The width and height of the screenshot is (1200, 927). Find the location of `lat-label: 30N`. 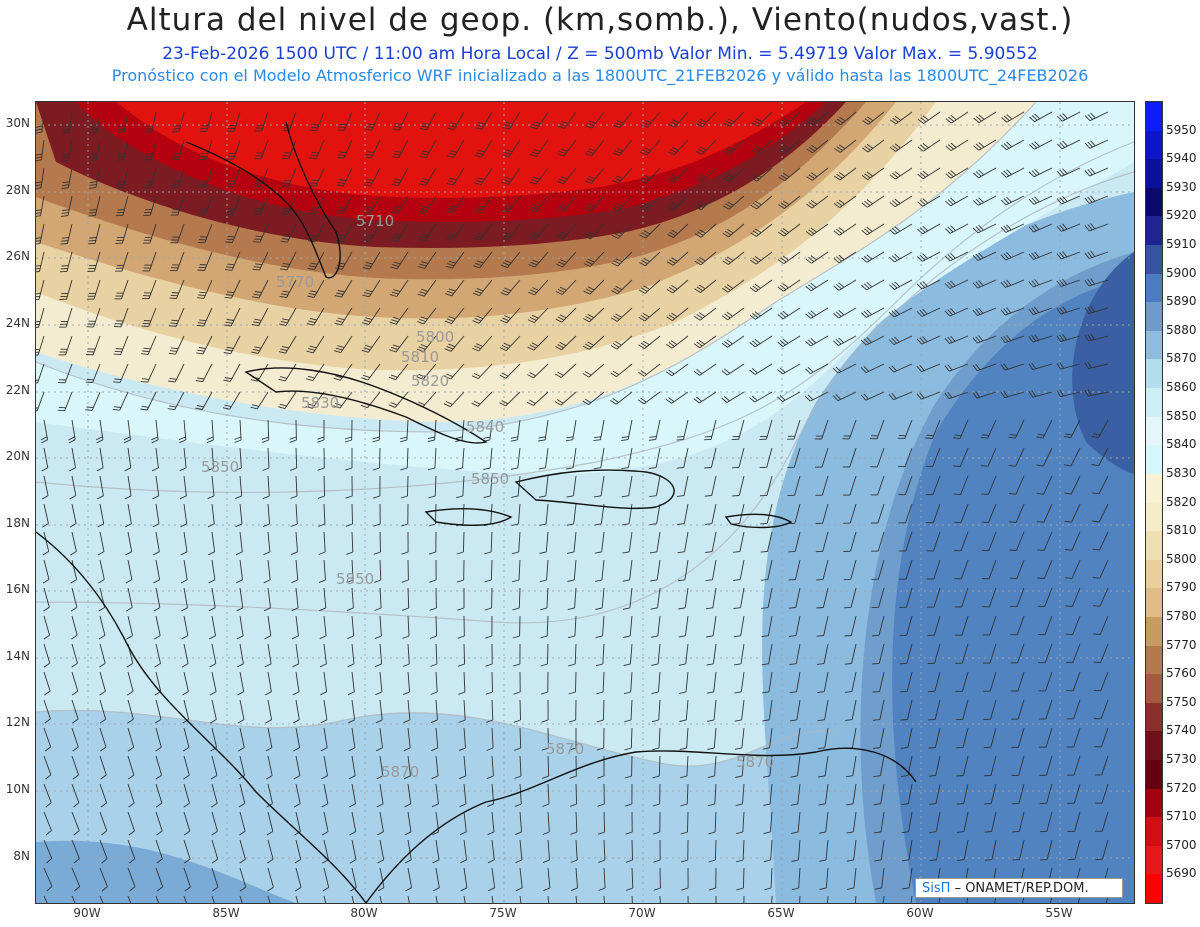

lat-label: 30N is located at coordinates (17, 123).